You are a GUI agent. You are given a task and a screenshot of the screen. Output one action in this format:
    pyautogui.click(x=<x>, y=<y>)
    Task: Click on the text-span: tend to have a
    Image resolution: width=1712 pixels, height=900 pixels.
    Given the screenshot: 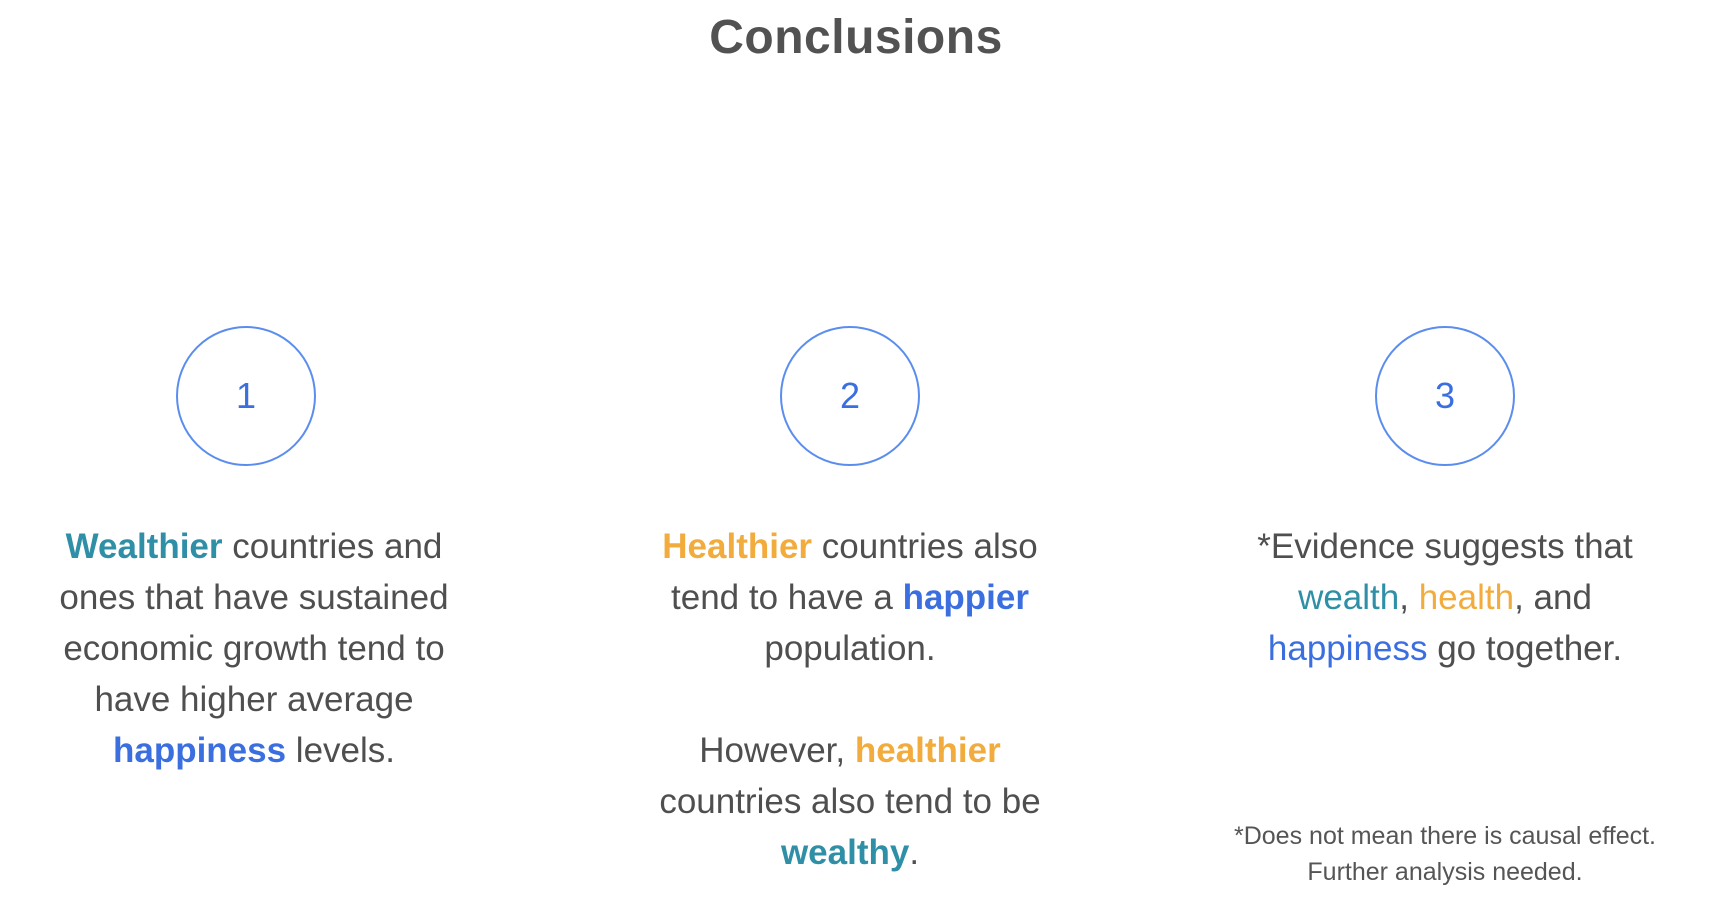 What is the action you would take?
    pyautogui.click(x=787, y=597)
    